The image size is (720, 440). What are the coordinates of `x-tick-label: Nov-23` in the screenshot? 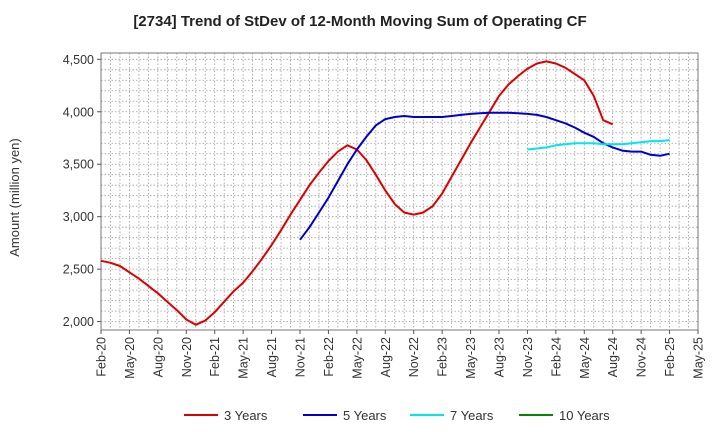 It's located at (528, 357).